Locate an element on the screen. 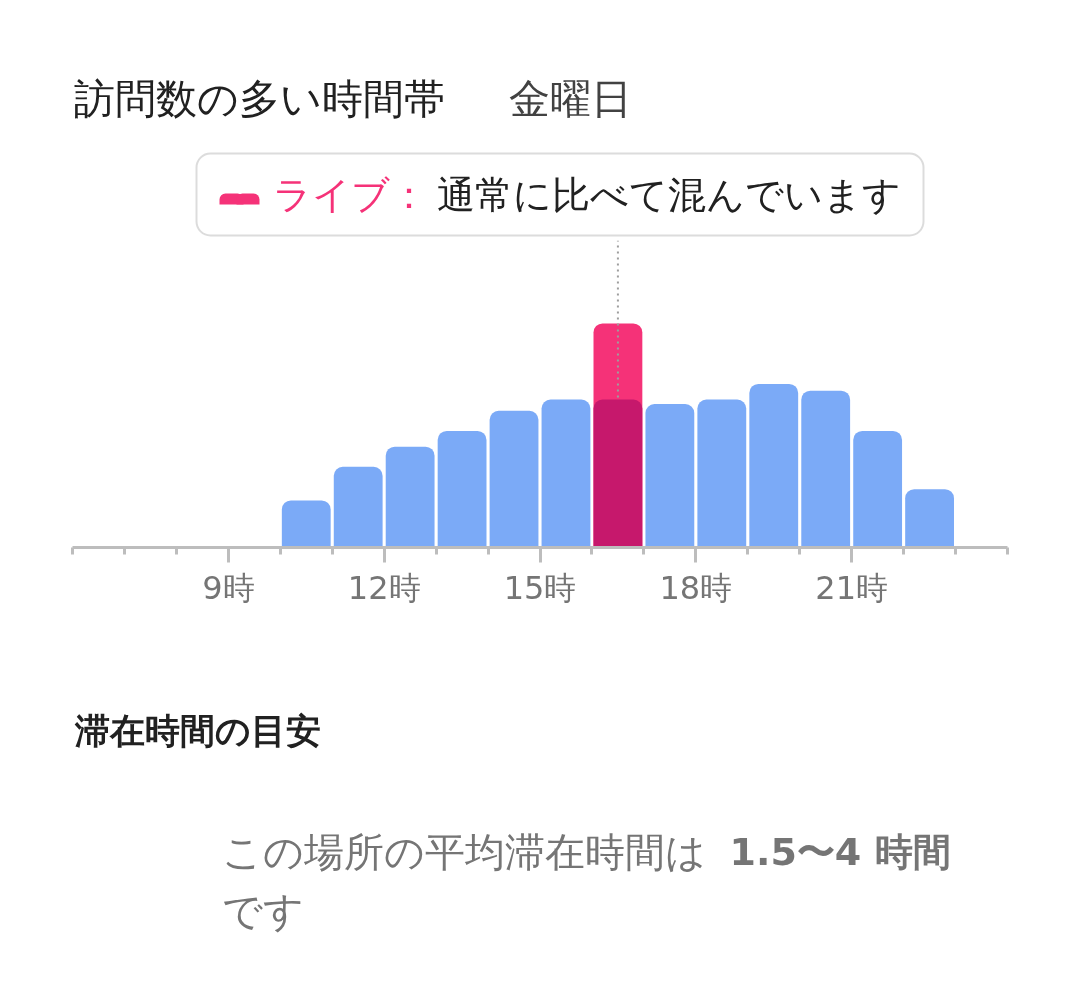 This screenshot has width=1080, height=986. text: 滞在時間の目安 is located at coordinates (197, 730).